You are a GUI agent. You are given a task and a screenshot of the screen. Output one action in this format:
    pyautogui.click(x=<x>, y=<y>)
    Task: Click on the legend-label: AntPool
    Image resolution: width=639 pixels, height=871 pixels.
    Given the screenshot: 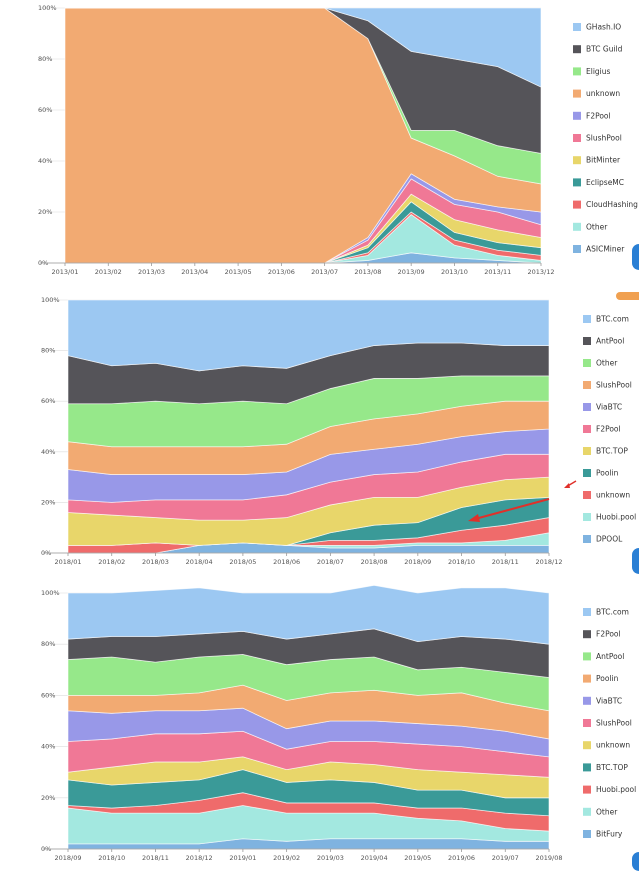 What is the action you would take?
    pyautogui.click(x=610, y=656)
    